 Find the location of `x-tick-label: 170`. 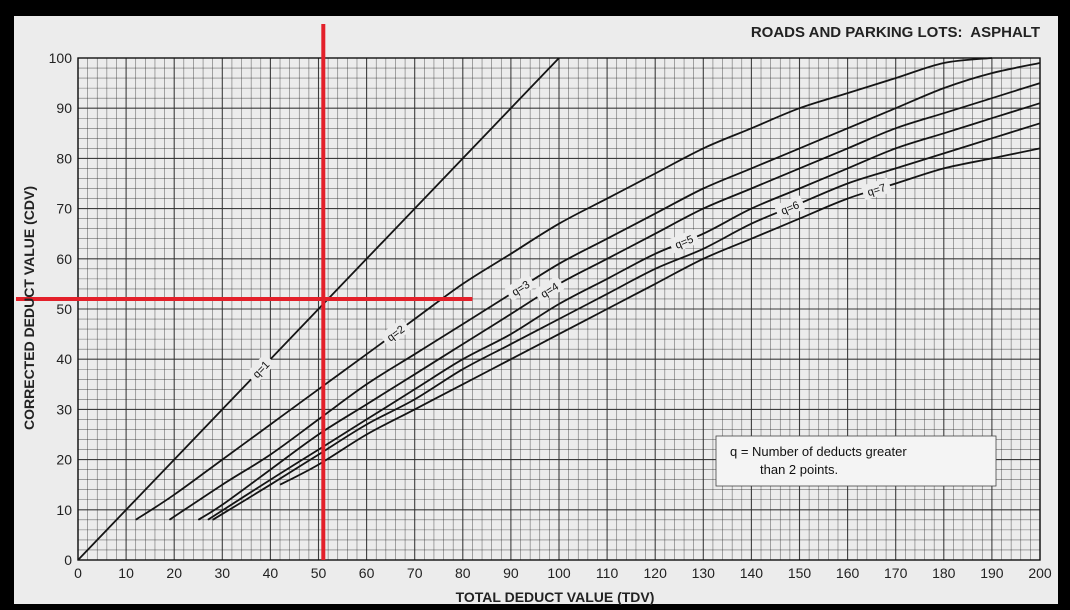

x-tick-label: 170 is located at coordinates (896, 573).